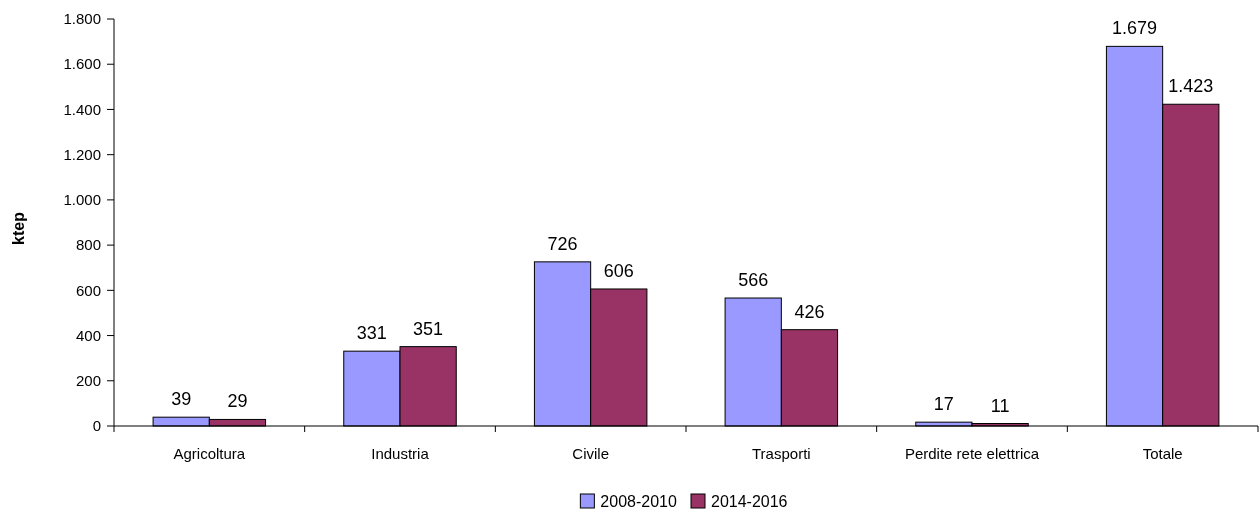 The height and width of the screenshot is (519, 1260). What do you see at coordinates (428, 328) in the screenshot?
I see `data-label: 351` at bounding box center [428, 328].